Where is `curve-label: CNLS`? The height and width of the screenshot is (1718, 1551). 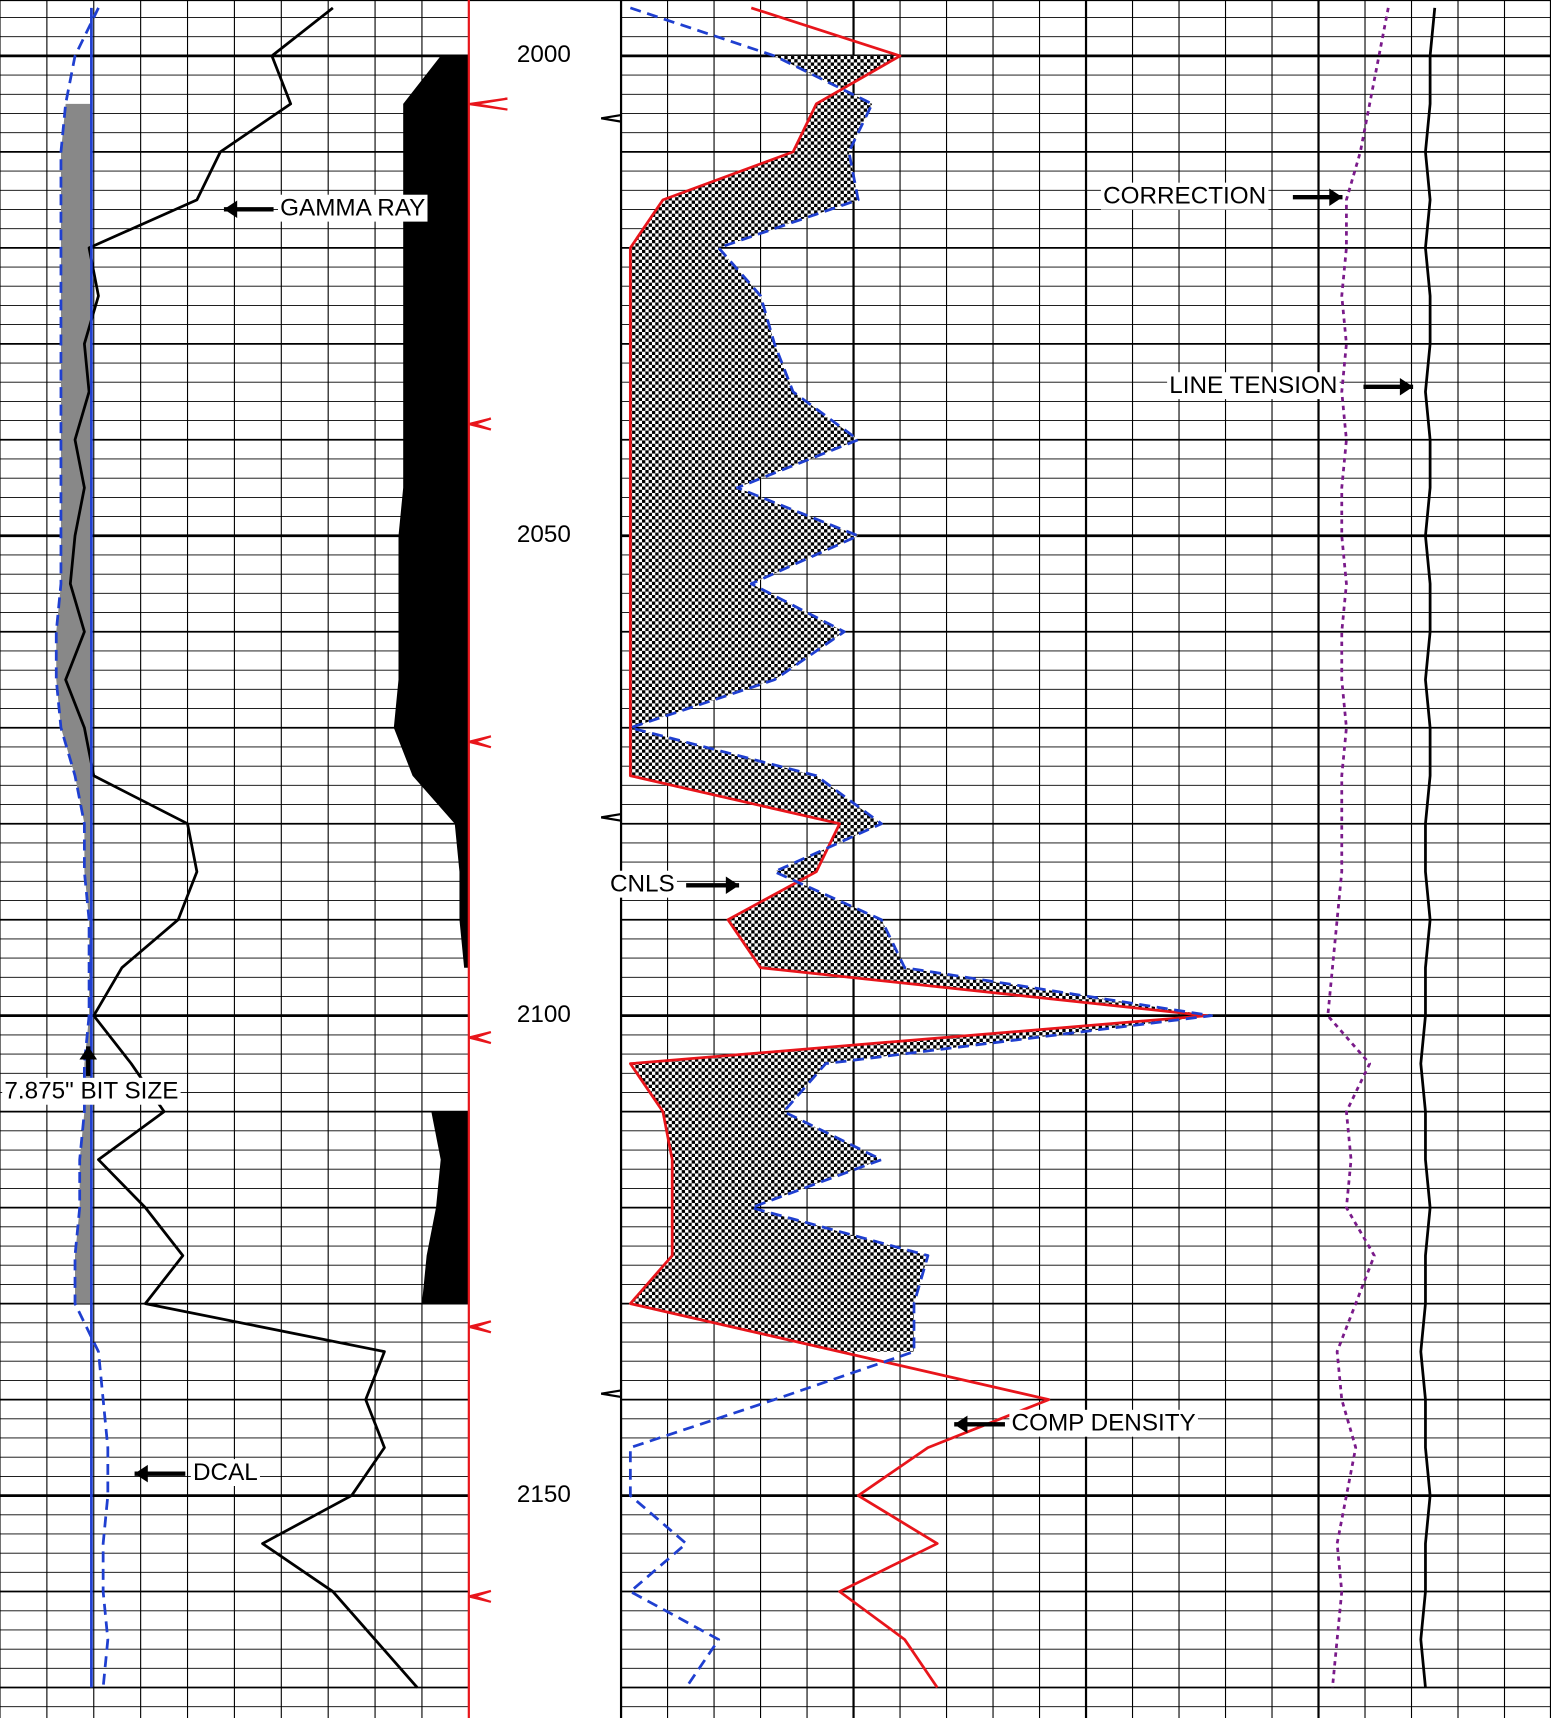
curve-label: CNLS is located at coordinates (642, 884).